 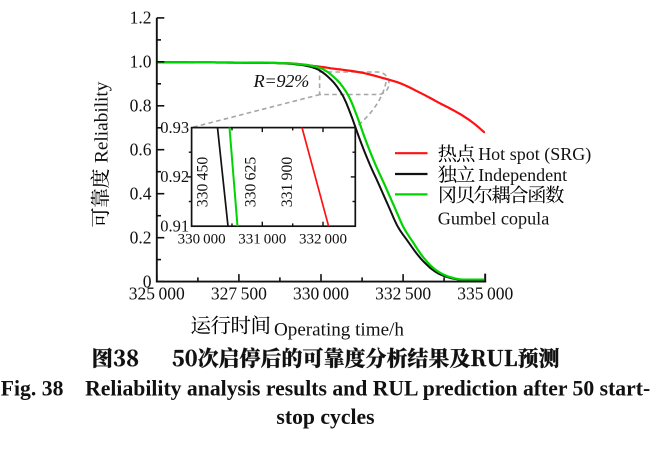 What do you see at coordinates (323, 240) in the screenshot?
I see `svg-text: 332 000` at bounding box center [323, 240].